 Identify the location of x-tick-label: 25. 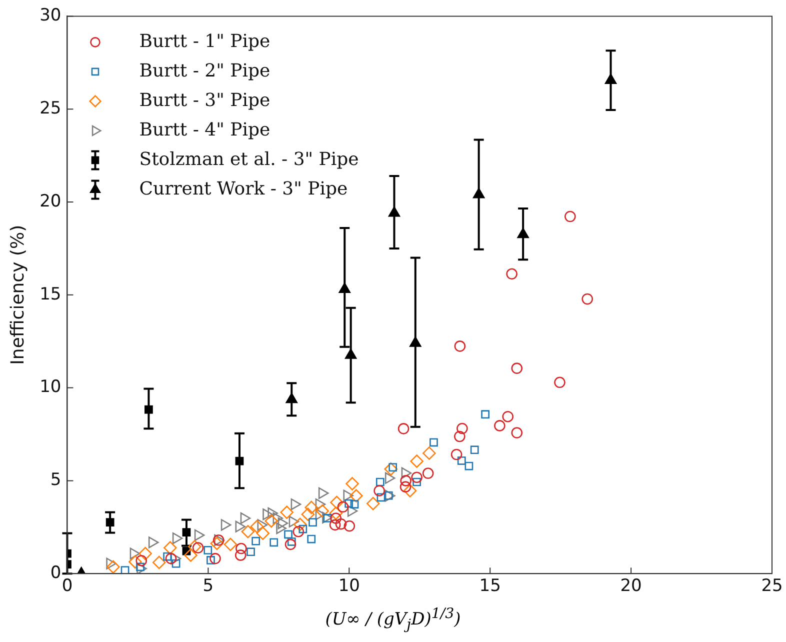
(772, 586).